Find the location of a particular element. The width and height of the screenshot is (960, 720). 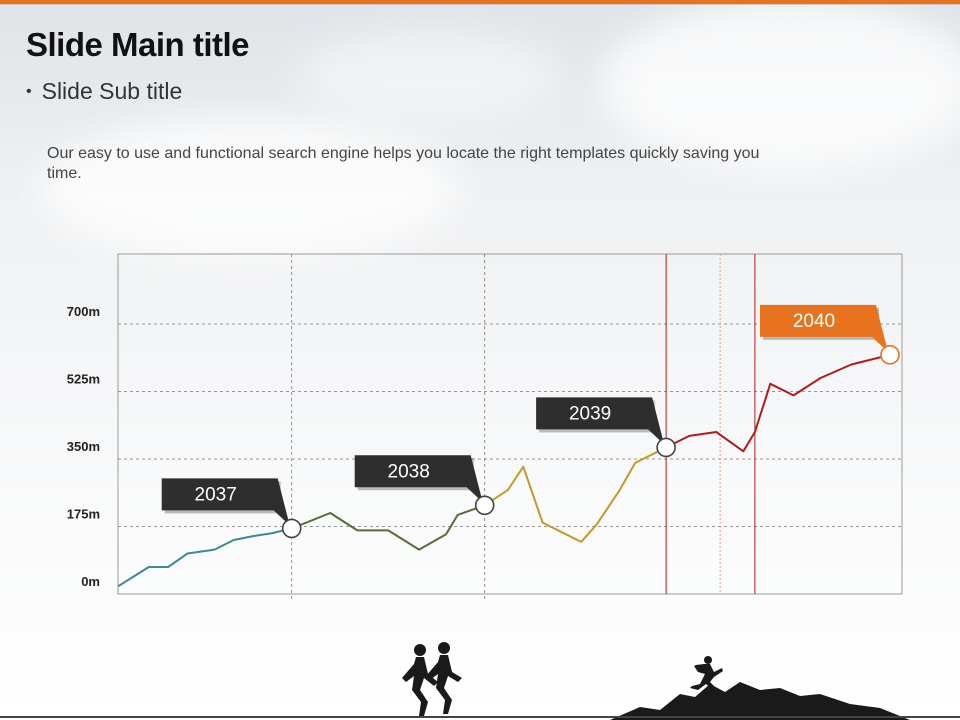

top-divider is located at coordinates (480, 4).